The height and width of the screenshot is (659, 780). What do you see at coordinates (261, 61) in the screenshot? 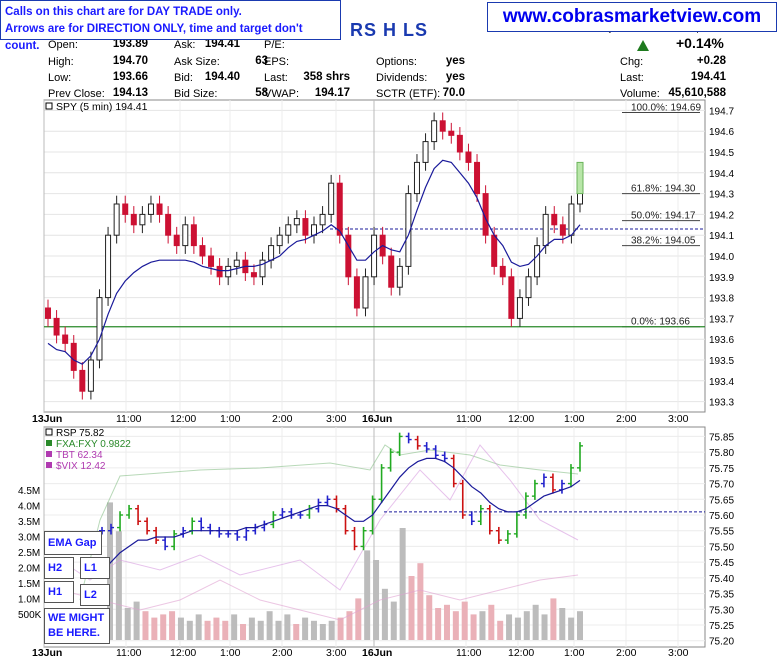
I see `ask-size-value: 63` at bounding box center [261, 61].